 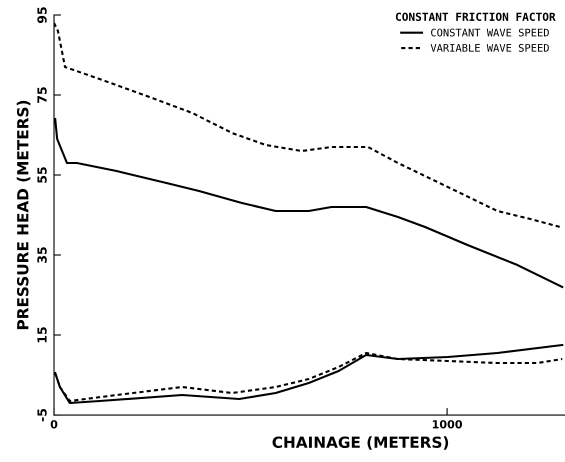 I want to click on x-tick-label: 0, so click(x=54, y=424).